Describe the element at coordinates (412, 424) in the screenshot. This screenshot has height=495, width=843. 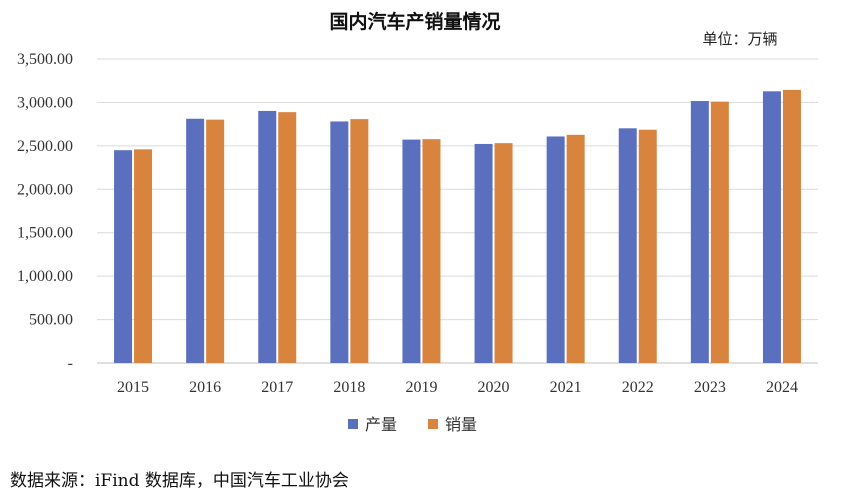
I see `legend: 产量 销量` at that location.